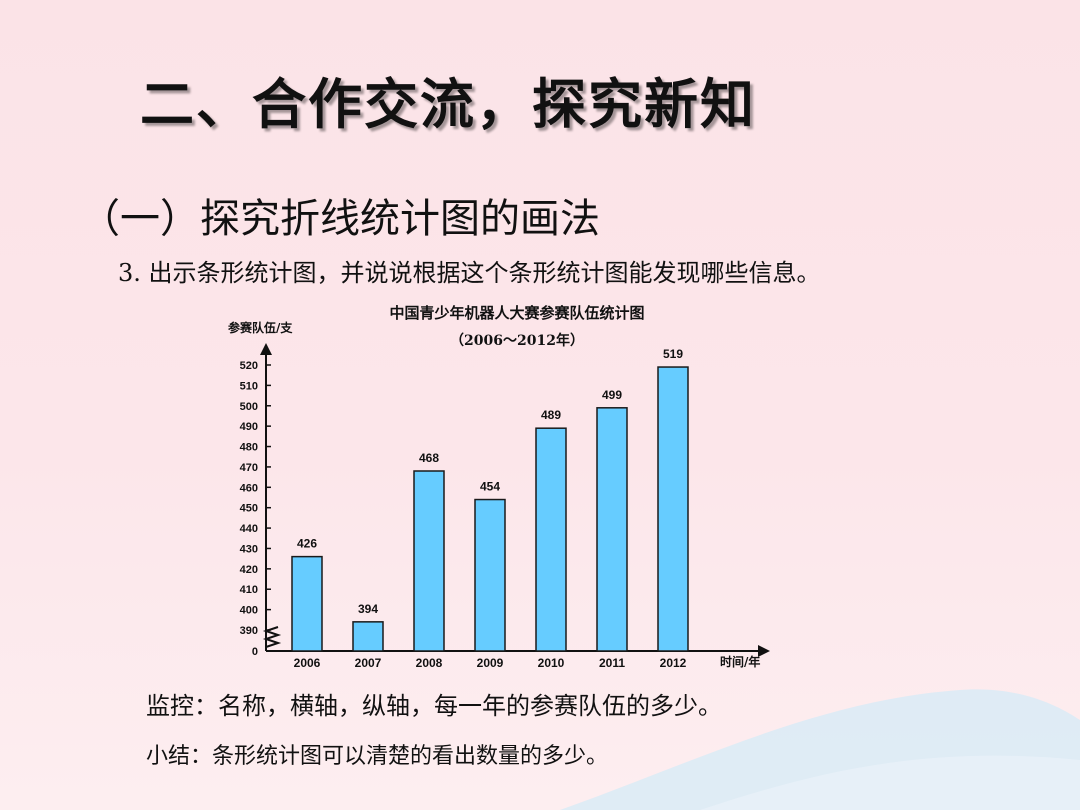 This screenshot has height=810, width=1080. I want to click on y-tick-label: 410, so click(249, 590).